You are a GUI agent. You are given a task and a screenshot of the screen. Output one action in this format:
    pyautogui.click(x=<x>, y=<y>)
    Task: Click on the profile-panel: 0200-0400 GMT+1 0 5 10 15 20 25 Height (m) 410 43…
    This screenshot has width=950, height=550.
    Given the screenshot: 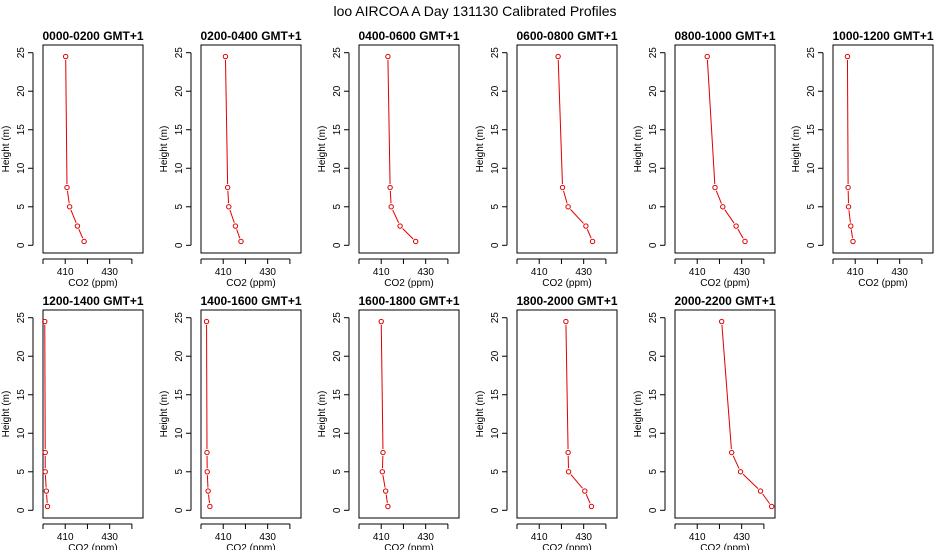 What is the action you would take?
    pyautogui.click(x=230, y=159)
    